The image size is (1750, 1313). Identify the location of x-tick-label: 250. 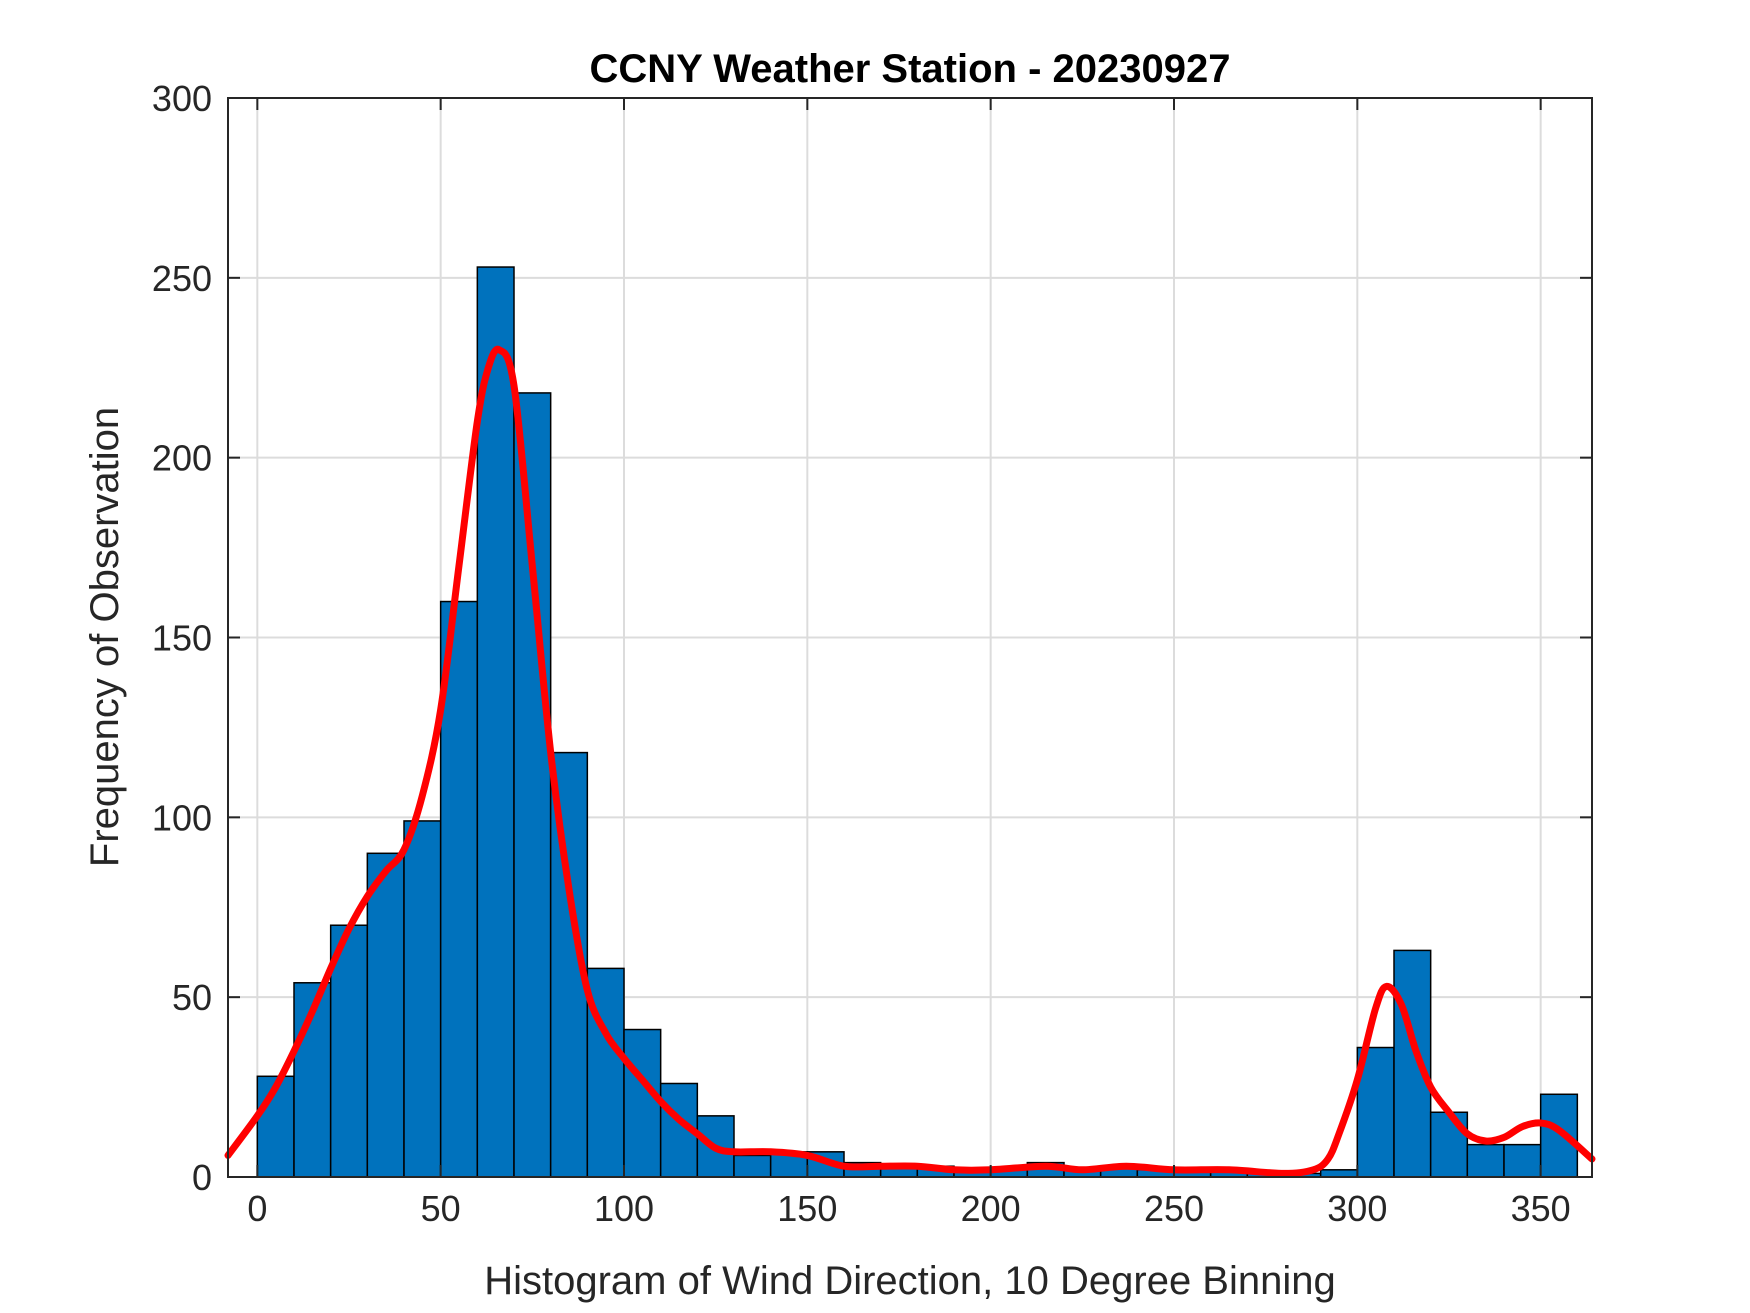
(1174, 1208).